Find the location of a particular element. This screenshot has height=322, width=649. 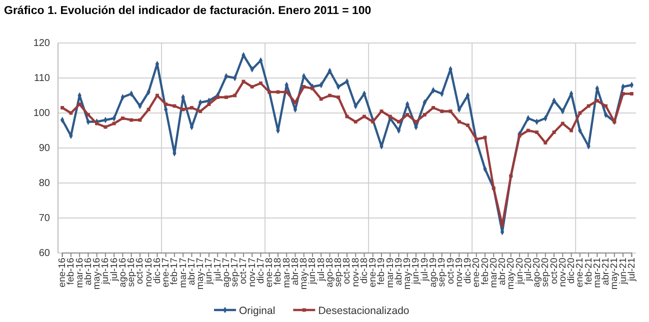

y-tick-label: 80 is located at coordinates (44, 184).